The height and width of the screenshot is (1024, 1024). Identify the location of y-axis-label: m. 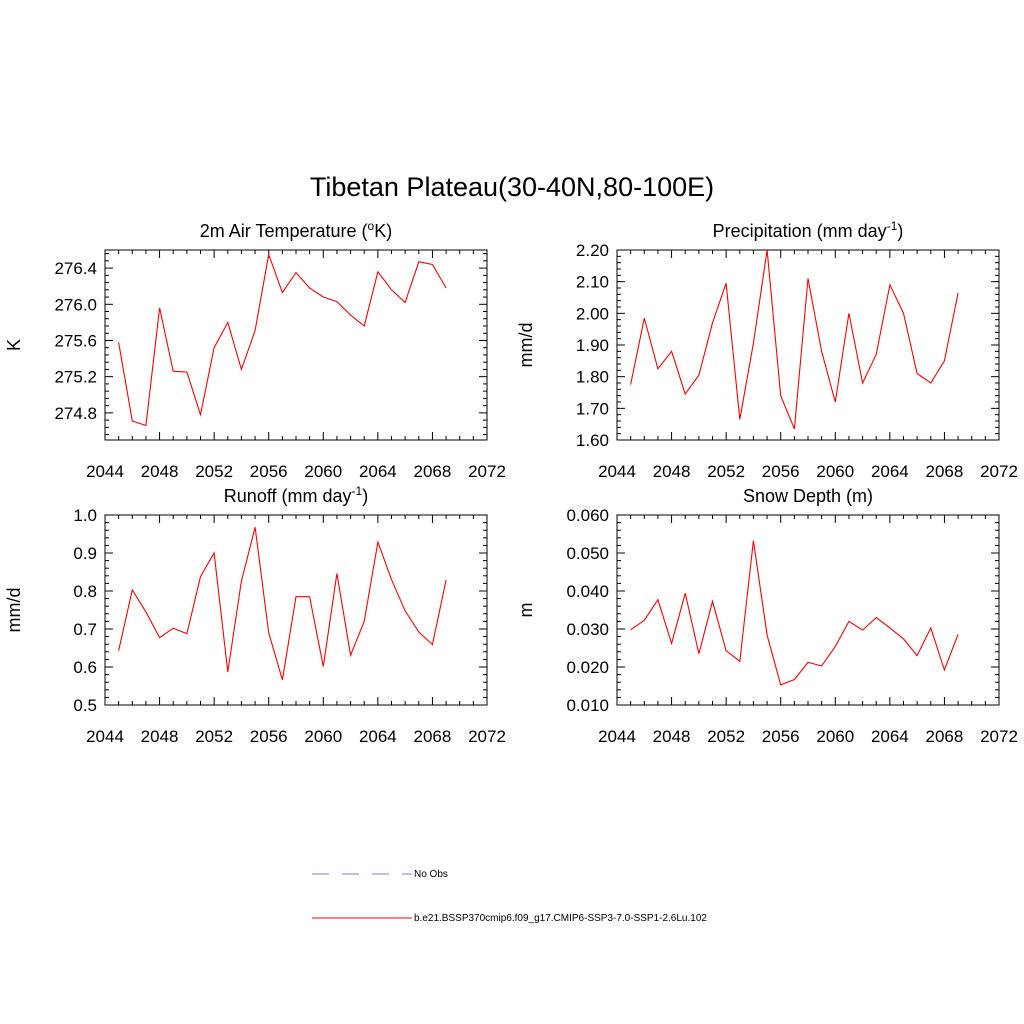
(526, 610).